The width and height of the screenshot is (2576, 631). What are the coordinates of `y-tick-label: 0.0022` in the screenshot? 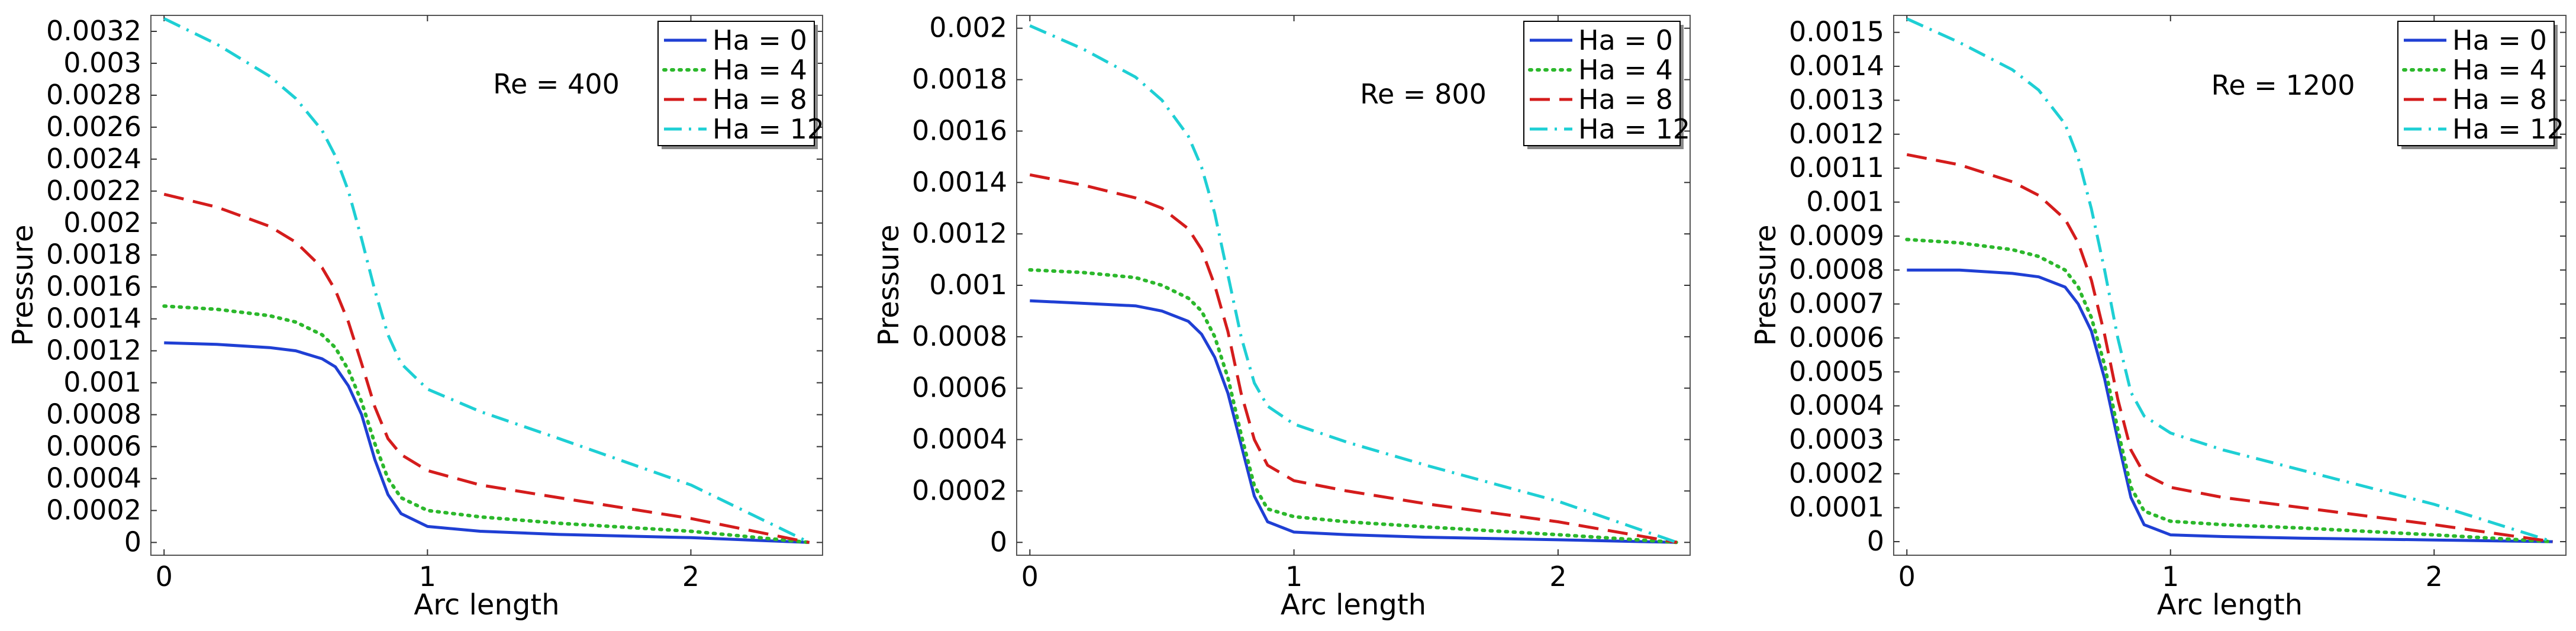 It's located at (93, 191).